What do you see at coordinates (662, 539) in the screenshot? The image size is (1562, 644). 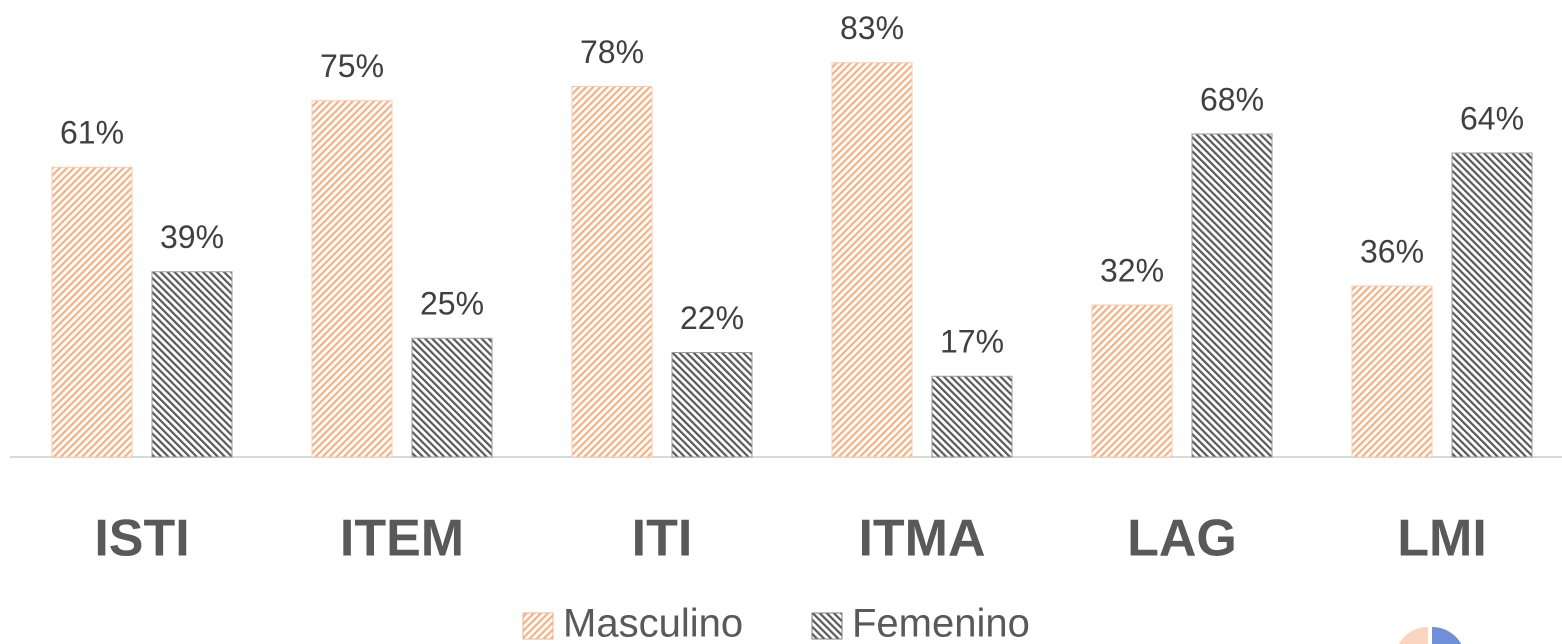 I see `x-tick-label: ITI` at bounding box center [662, 539].